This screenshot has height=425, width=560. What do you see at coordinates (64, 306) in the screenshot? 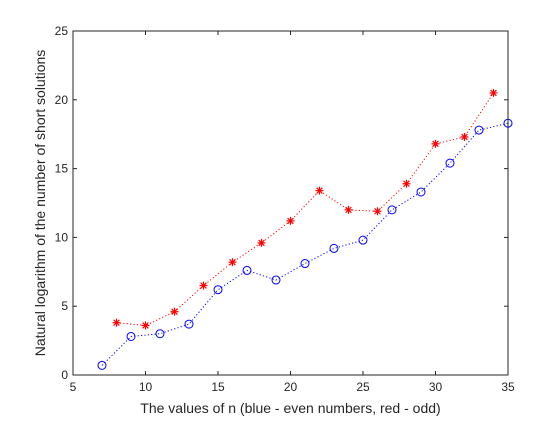
I see `y-tick-label: 5` at bounding box center [64, 306].